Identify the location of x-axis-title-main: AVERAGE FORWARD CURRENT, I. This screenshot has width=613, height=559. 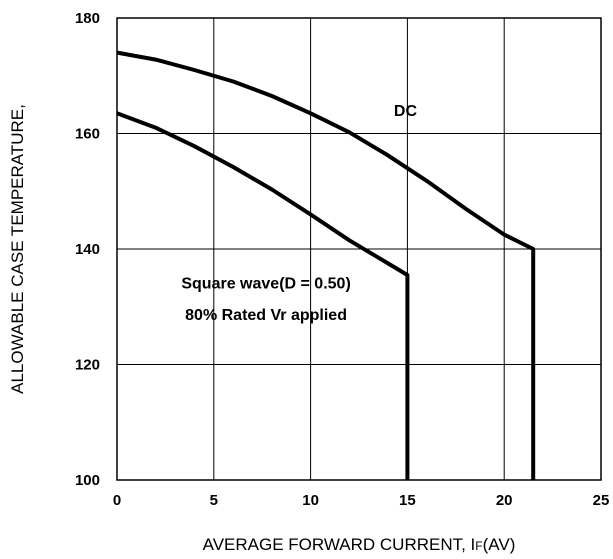
(339, 544).